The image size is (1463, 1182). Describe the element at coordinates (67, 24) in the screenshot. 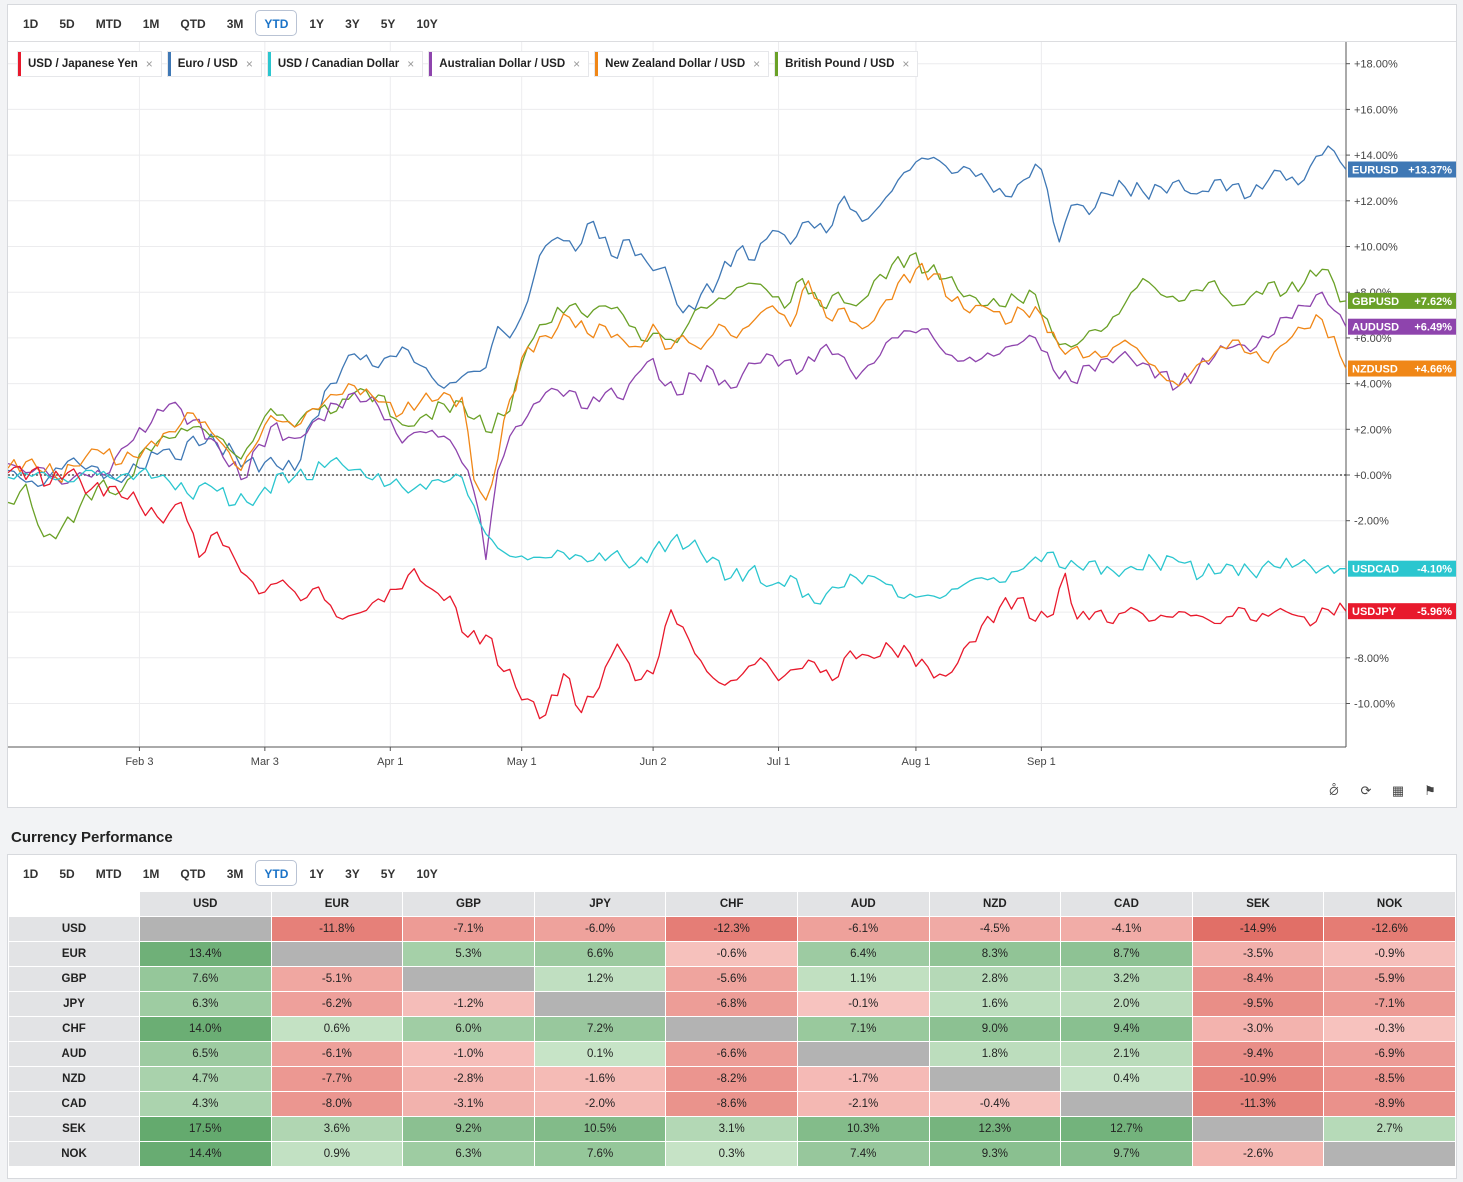

I see `chart-tab-5d: 5D` at that location.